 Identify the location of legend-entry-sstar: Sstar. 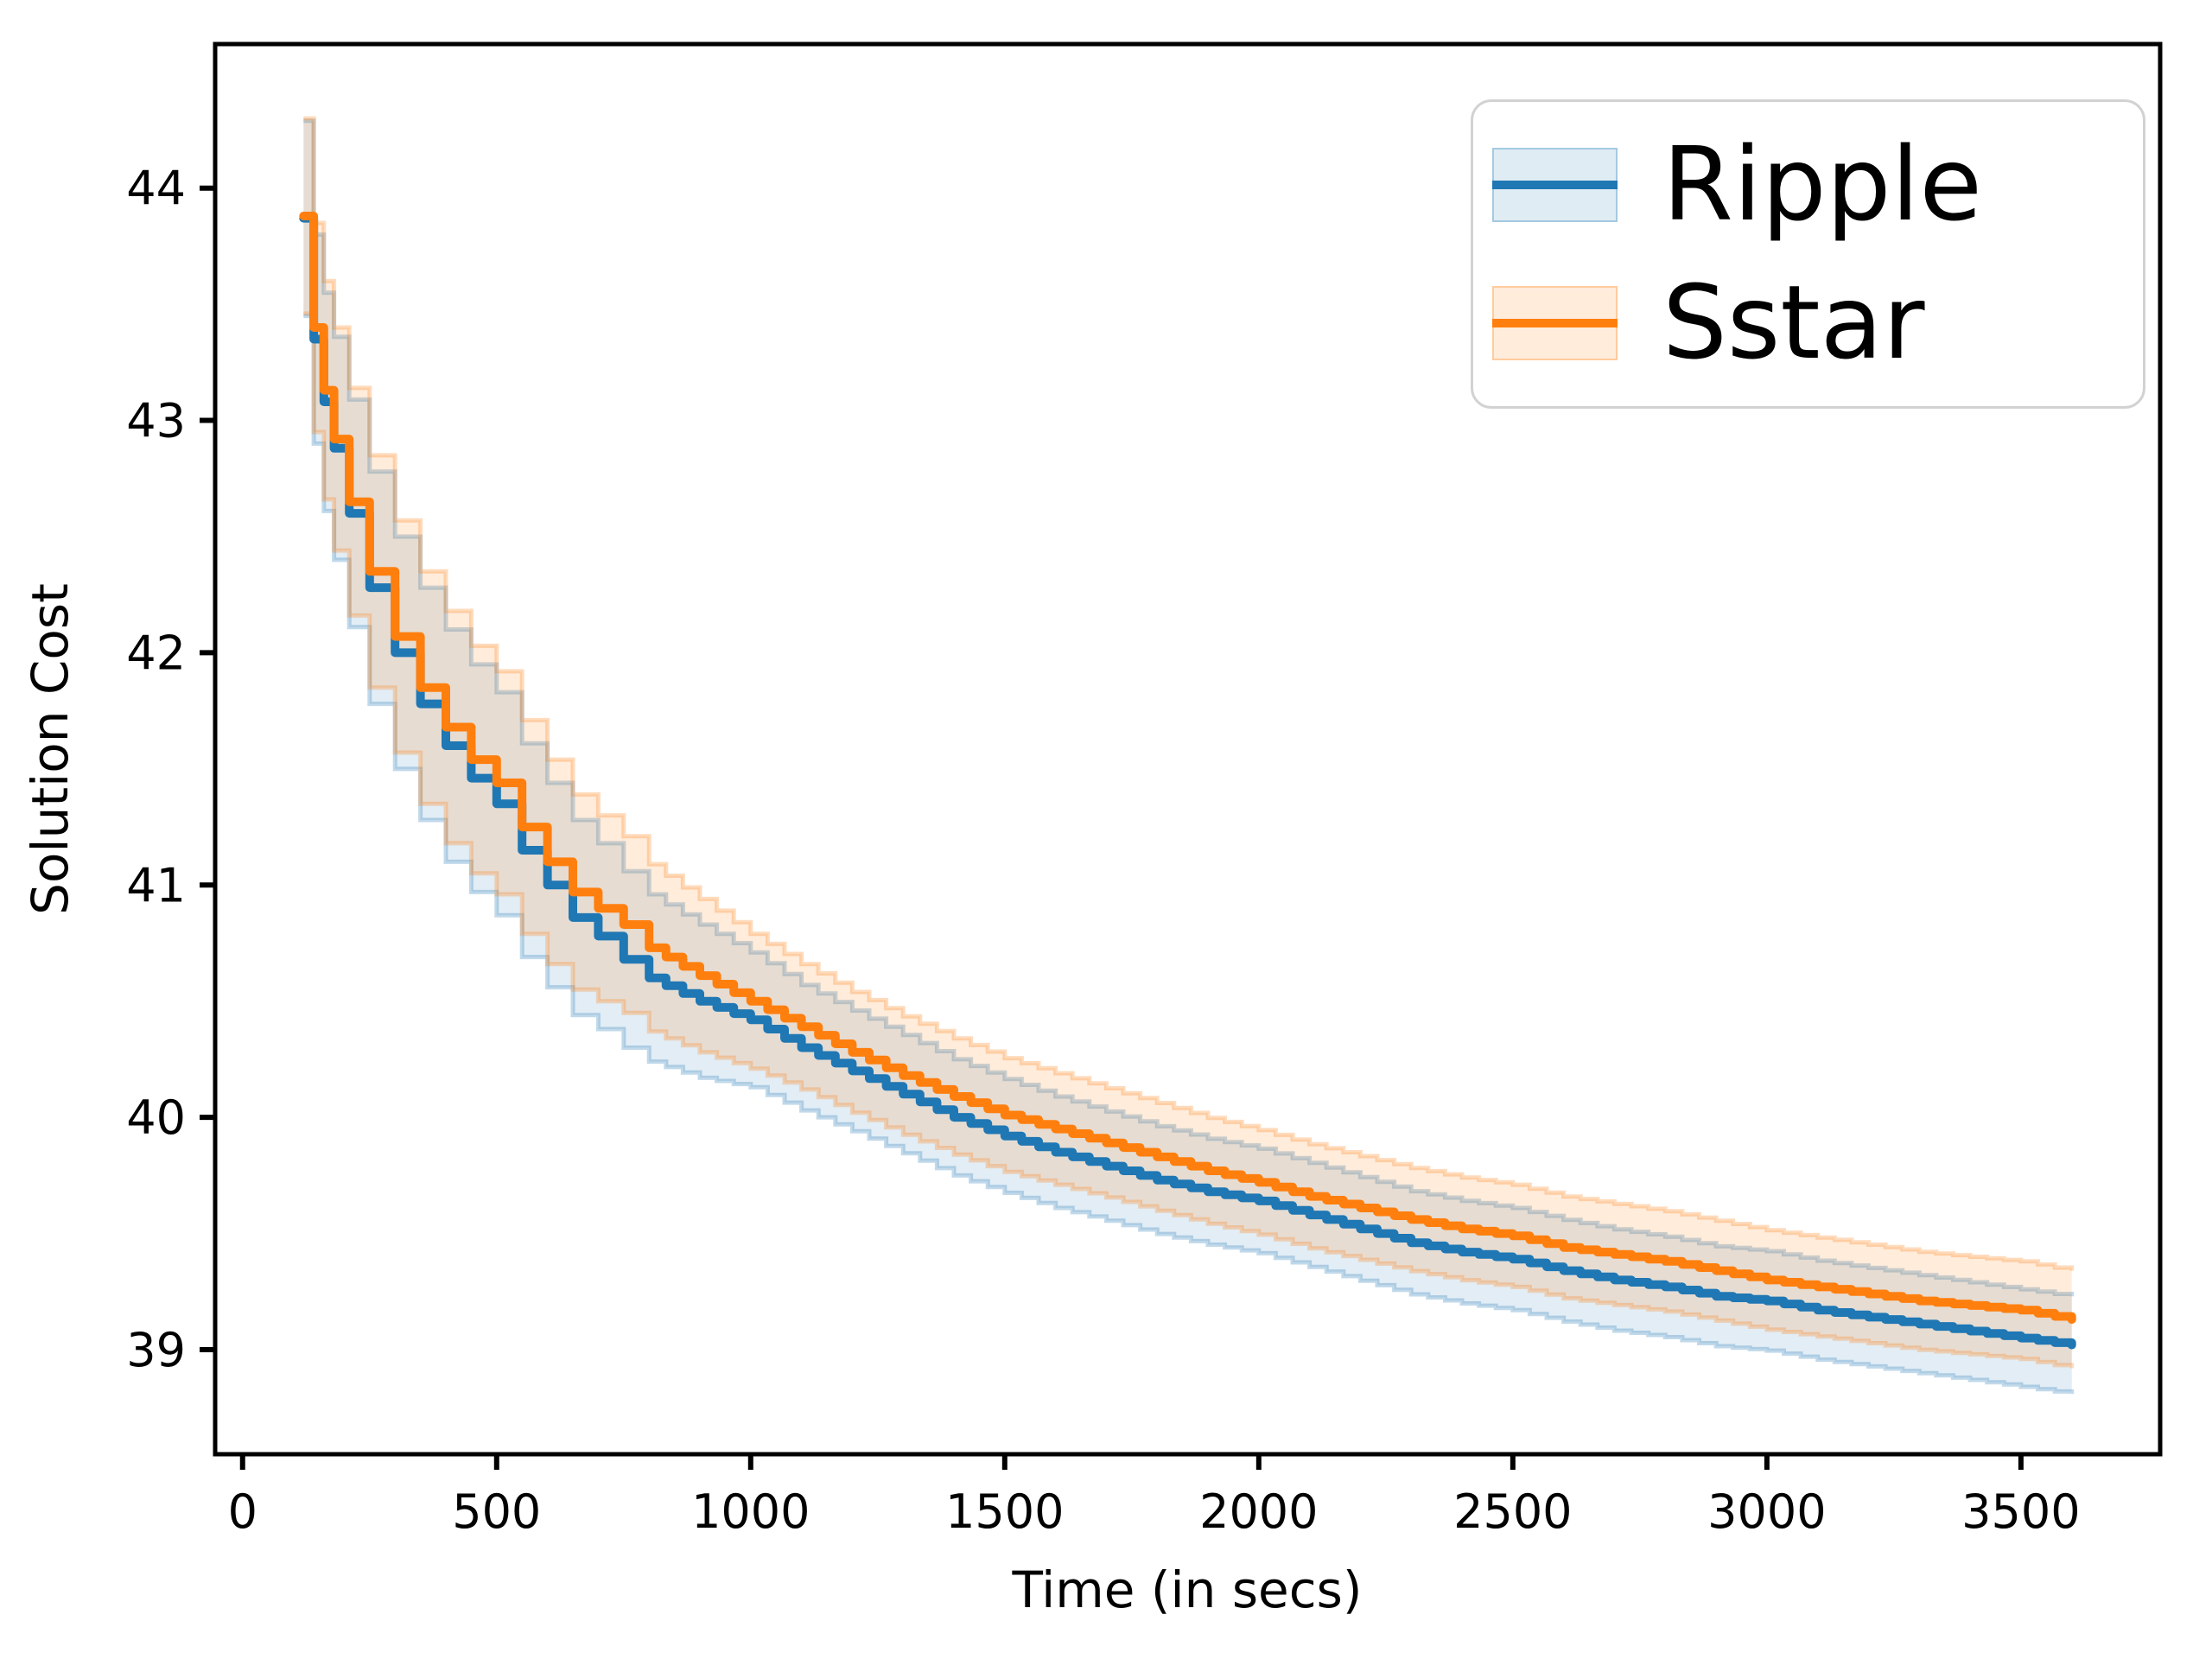
(1817, 323).